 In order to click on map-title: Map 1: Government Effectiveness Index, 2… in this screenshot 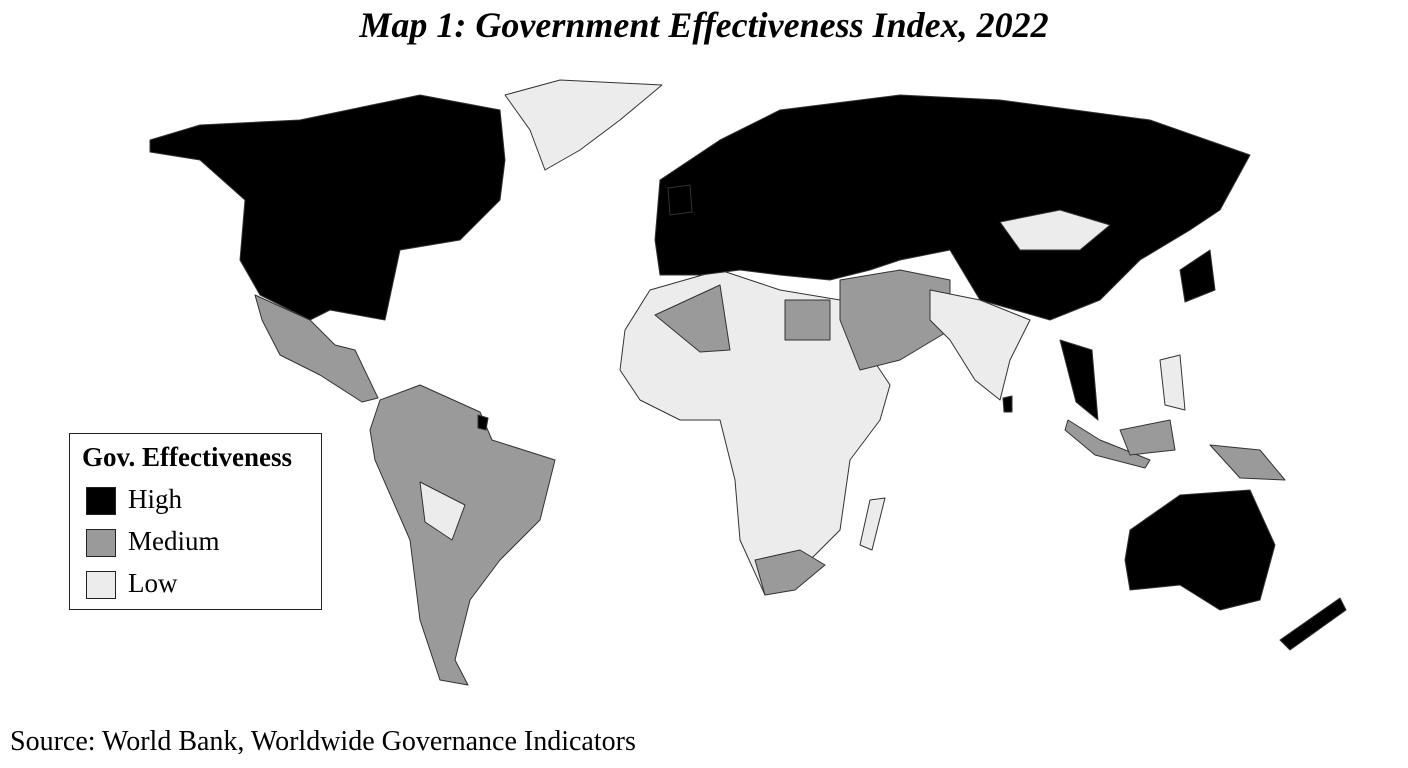, I will do `click(704, 25)`.